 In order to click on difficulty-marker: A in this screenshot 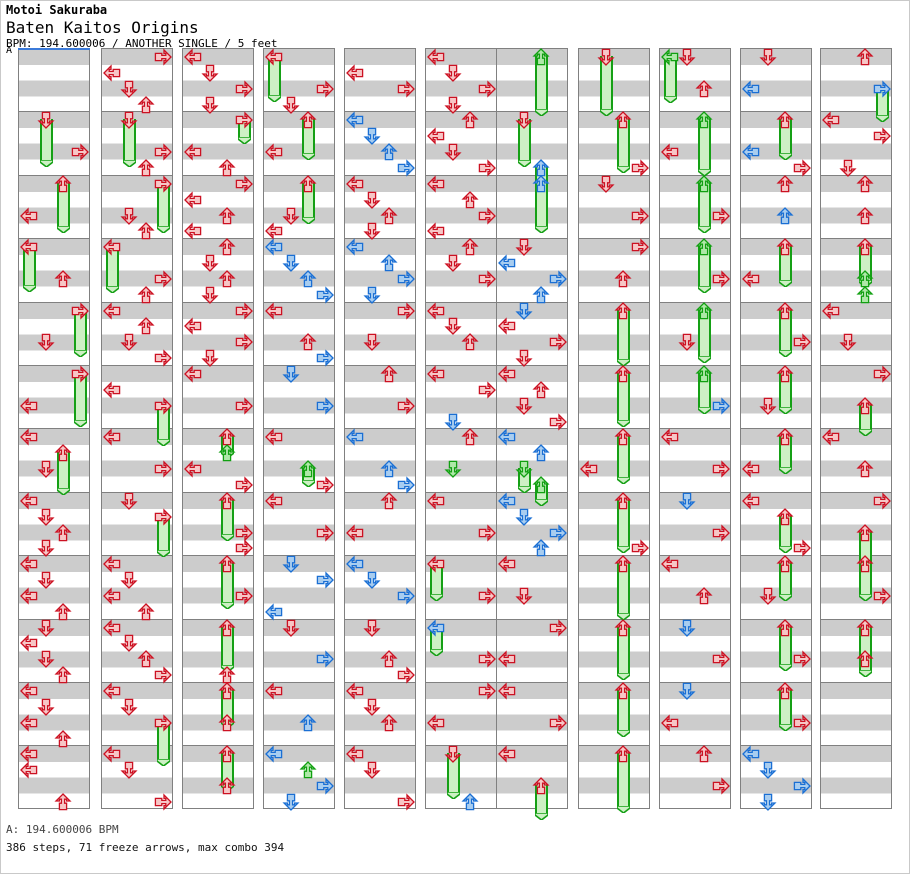, I will do `click(9, 50)`.